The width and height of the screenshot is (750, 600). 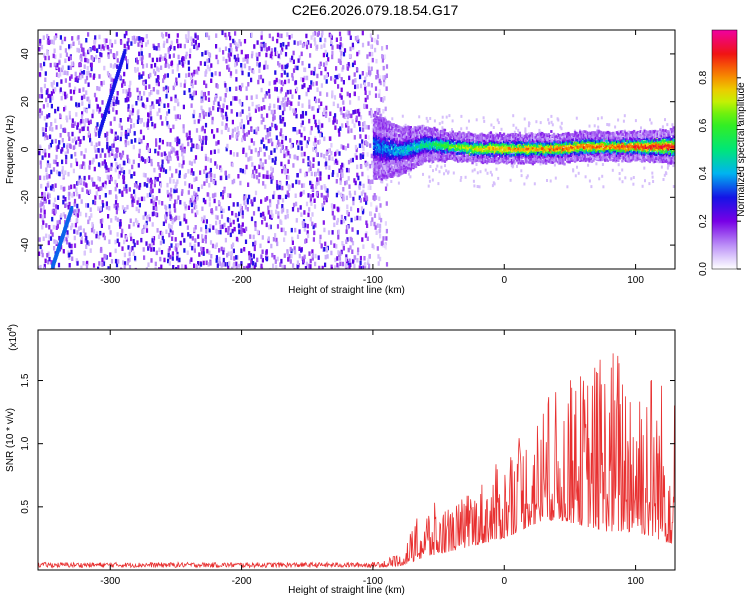 What do you see at coordinates (375, 10) in the screenshot?
I see `chart-title: C2E6.2026.079.18.54.G17` at bounding box center [375, 10].